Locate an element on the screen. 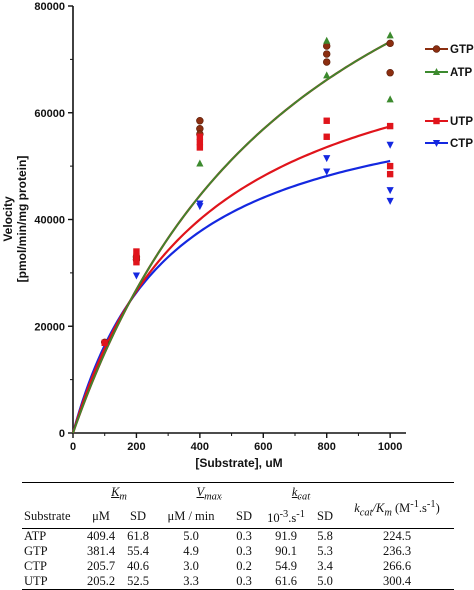 This screenshot has height=590, width=474. vmax-cell: 3.0 is located at coordinates (191, 566).